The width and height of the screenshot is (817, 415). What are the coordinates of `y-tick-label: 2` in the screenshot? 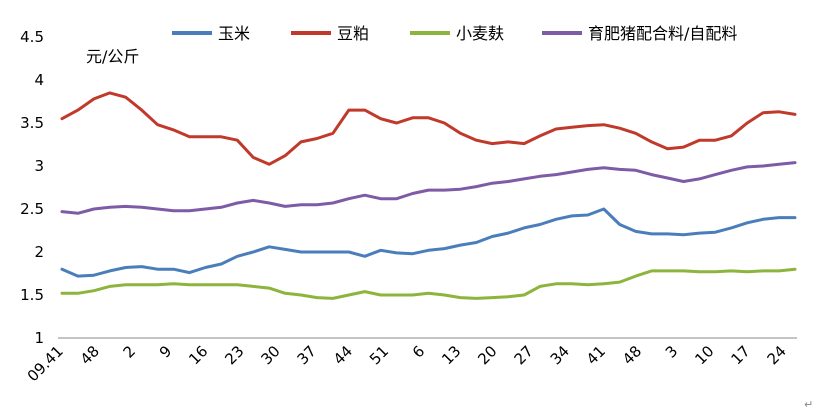 It's located at (39, 252).